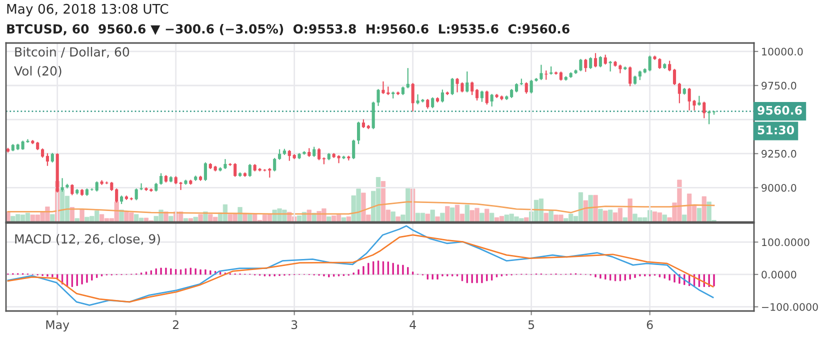  I want to click on y-tick-label: 9750.0, so click(779, 86).